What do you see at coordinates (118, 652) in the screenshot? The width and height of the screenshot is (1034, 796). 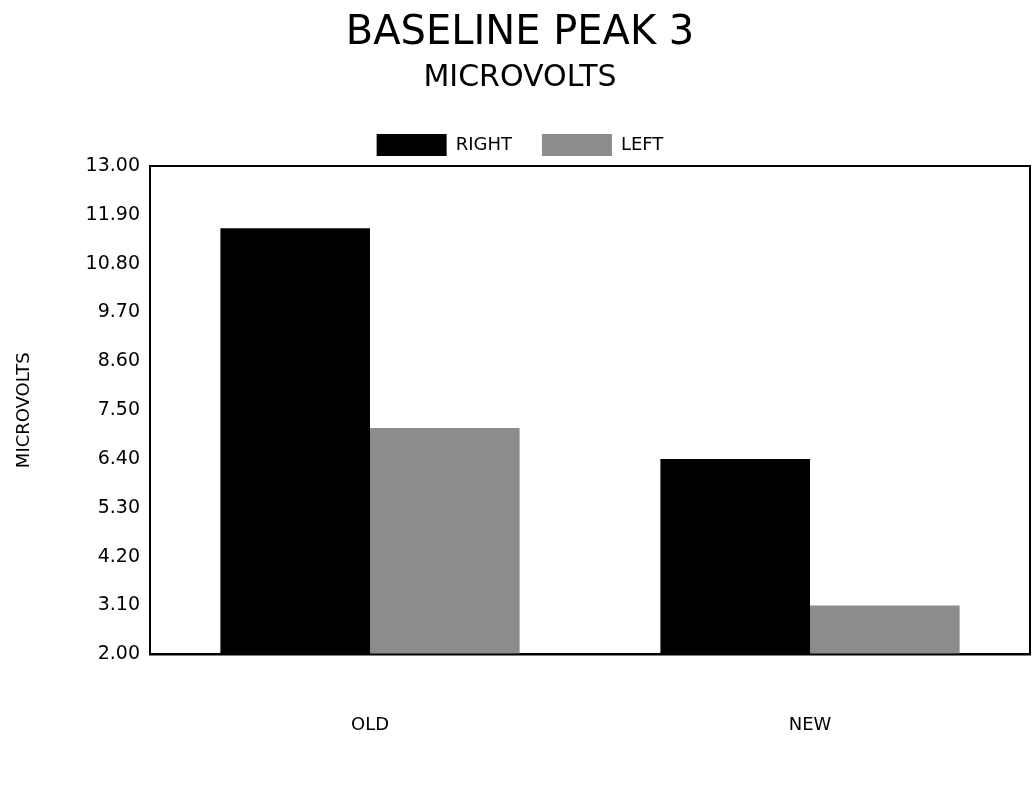 I see `y-tick-label: 2.00` at bounding box center [118, 652].